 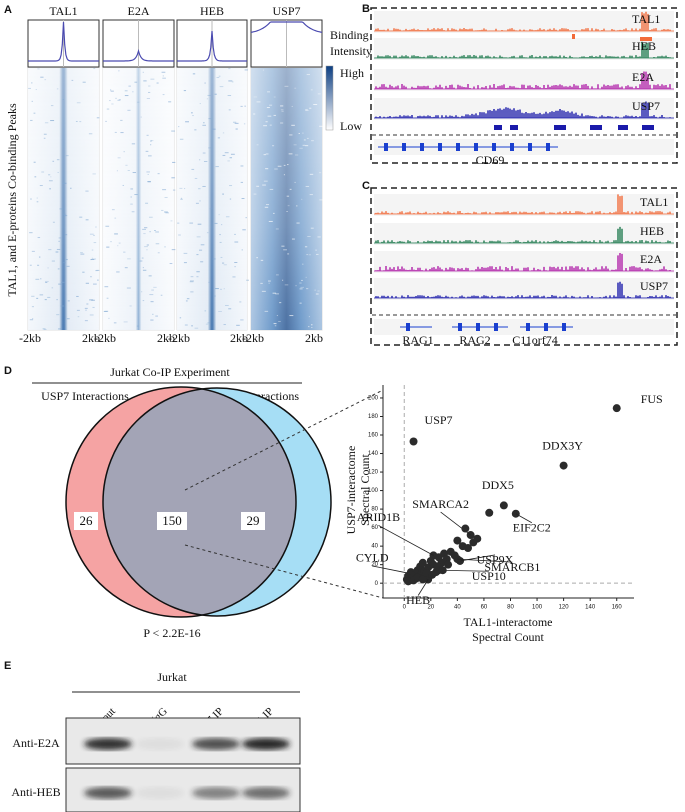 I want to click on panel-label: E, so click(x=7, y=666).